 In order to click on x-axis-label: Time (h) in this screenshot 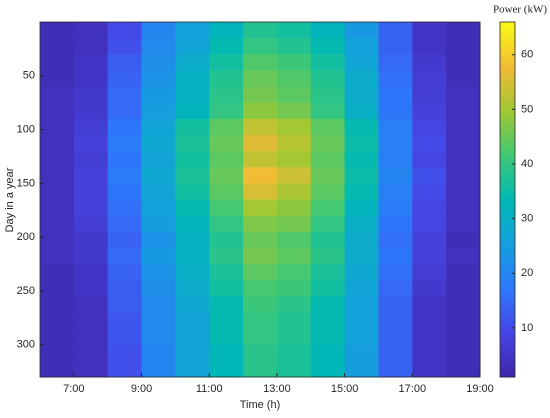, I will do `click(260, 405)`.